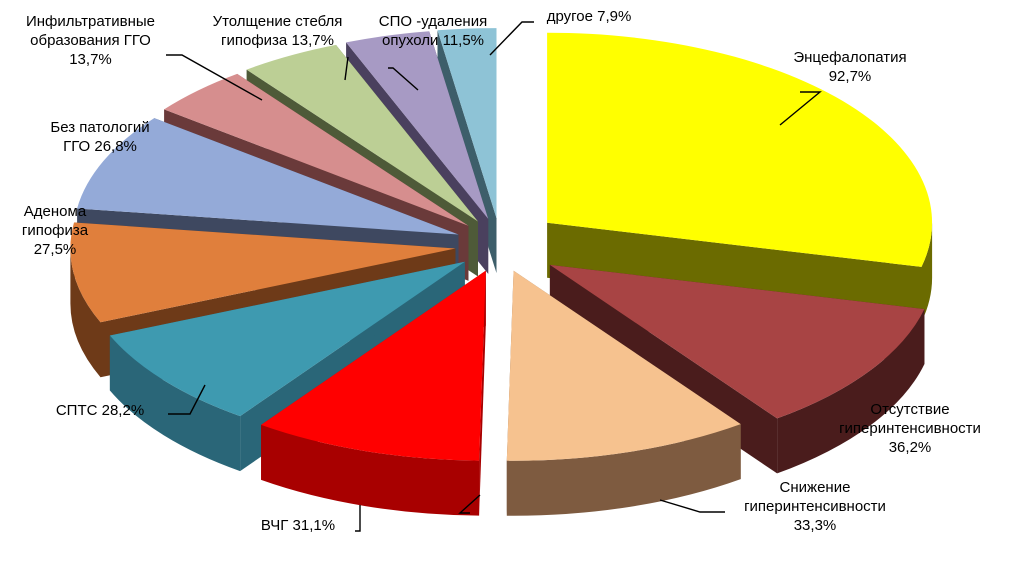  What do you see at coordinates (850, 67) in the screenshot?
I see `slice-label-encephalopathy: Энцефалопатия 92,7%` at bounding box center [850, 67].